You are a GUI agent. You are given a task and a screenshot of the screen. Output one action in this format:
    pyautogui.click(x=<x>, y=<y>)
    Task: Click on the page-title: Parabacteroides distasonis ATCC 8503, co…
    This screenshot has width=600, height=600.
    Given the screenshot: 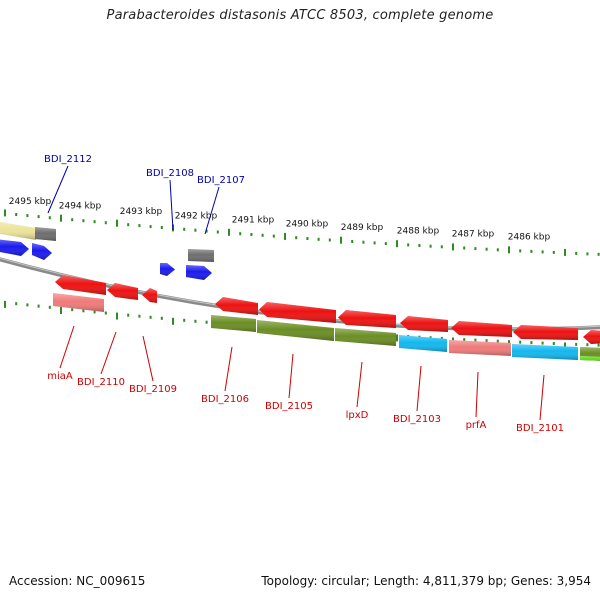 What is the action you would take?
    pyautogui.click(x=300, y=15)
    